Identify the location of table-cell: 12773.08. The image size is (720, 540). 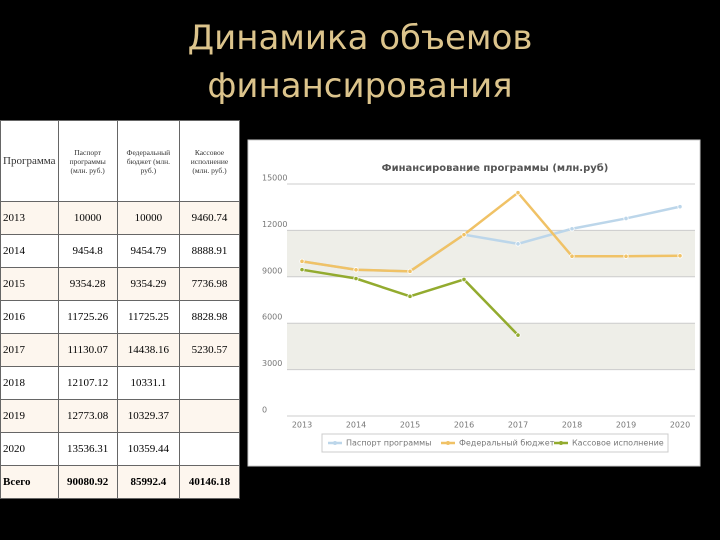
(87, 416).